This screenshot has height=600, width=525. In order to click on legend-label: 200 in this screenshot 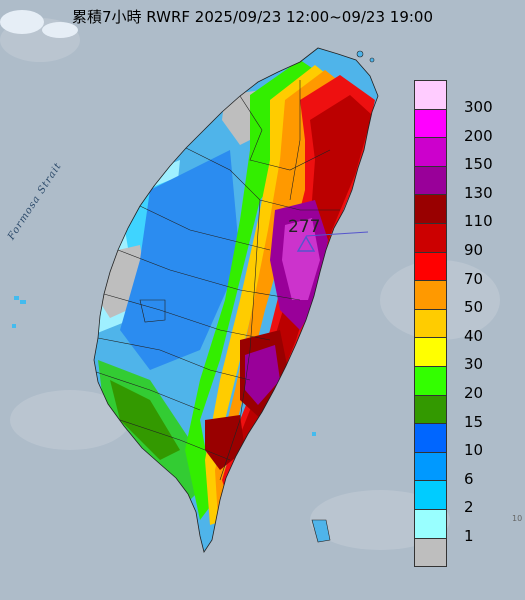, I will do `click(478, 135)`.